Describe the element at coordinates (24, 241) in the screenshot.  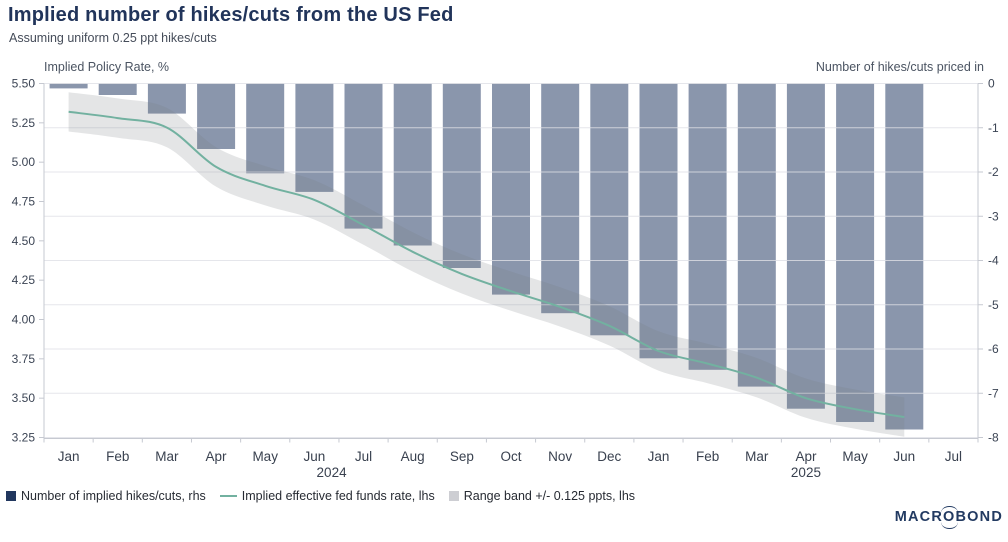
I see `left-tick-label: 4.50` at that location.